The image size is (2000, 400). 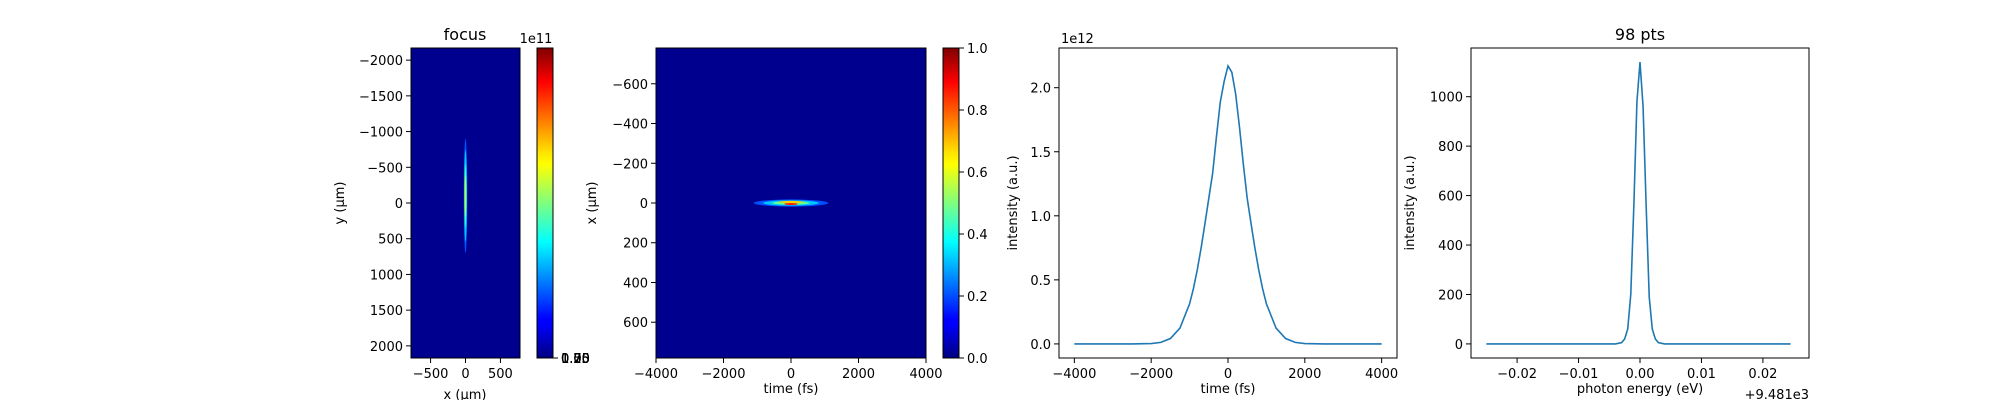 I want to click on x-axis-ticks: −500 0 500, so click(x=463, y=370).